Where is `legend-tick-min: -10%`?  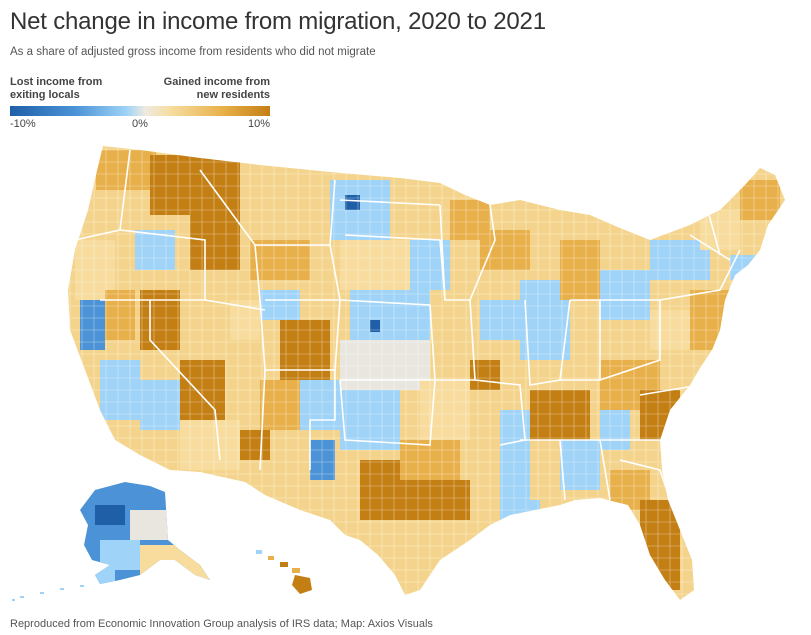
legend-tick-min: -10% is located at coordinates (23, 124).